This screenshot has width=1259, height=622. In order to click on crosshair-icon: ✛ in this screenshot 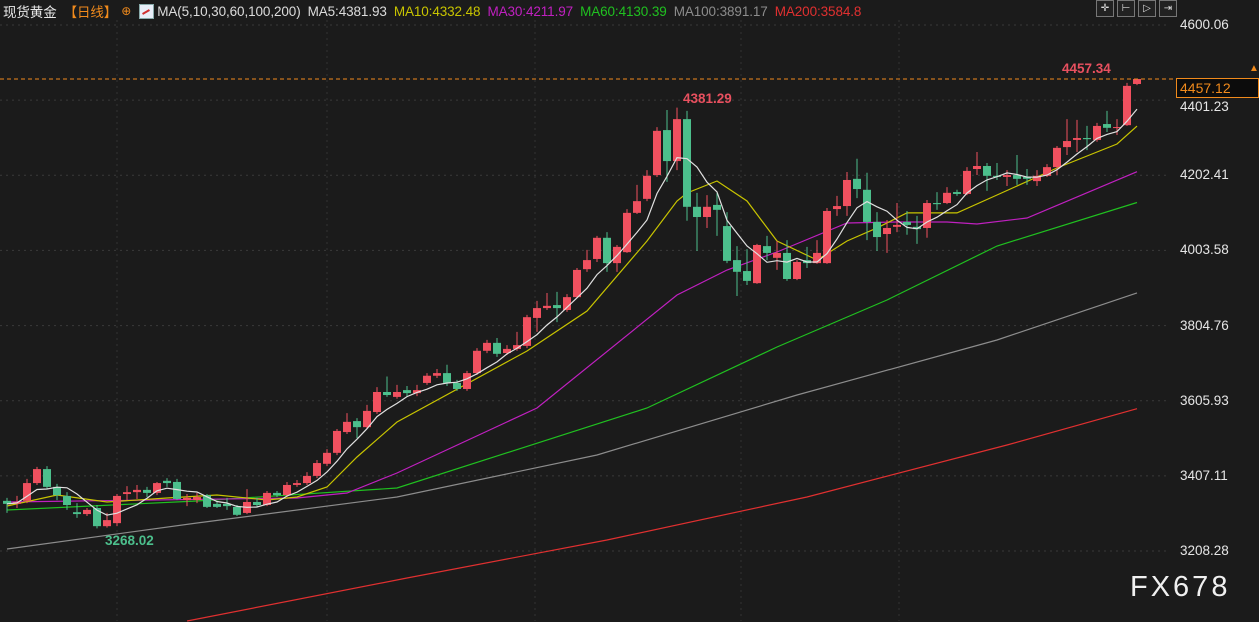, I will do `click(1105, 8)`.